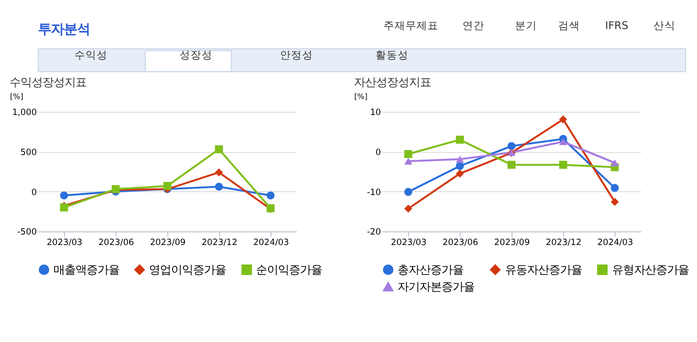 The width and height of the screenshot is (697, 342). I want to click on text: 성장성, so click(196, 56).